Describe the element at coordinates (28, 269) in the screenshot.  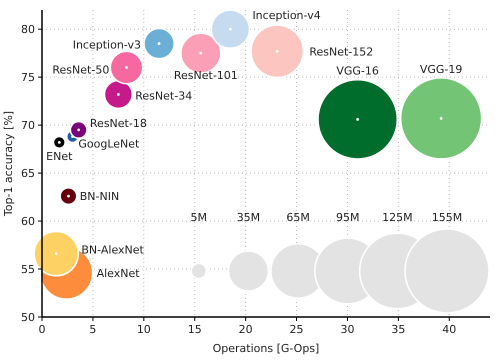
I see `y-tick-label: 55` at that location.